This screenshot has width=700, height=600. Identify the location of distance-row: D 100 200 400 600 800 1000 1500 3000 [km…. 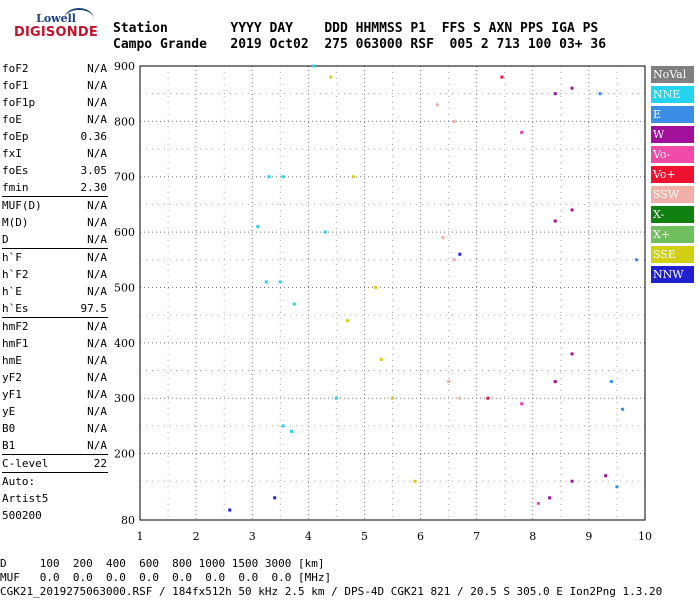
(162, 563).